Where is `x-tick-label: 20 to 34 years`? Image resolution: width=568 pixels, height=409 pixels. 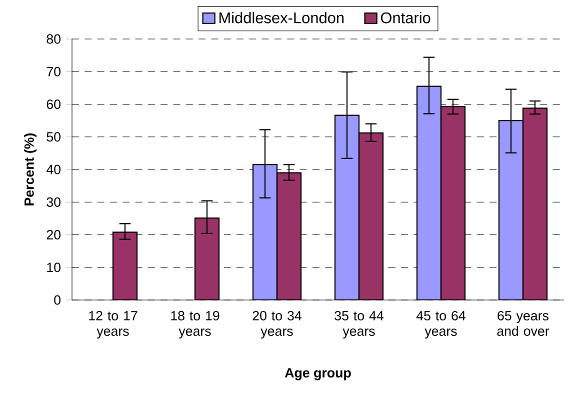 x-tick-label: 20 to 34 years is located at coordinates (277, 324).